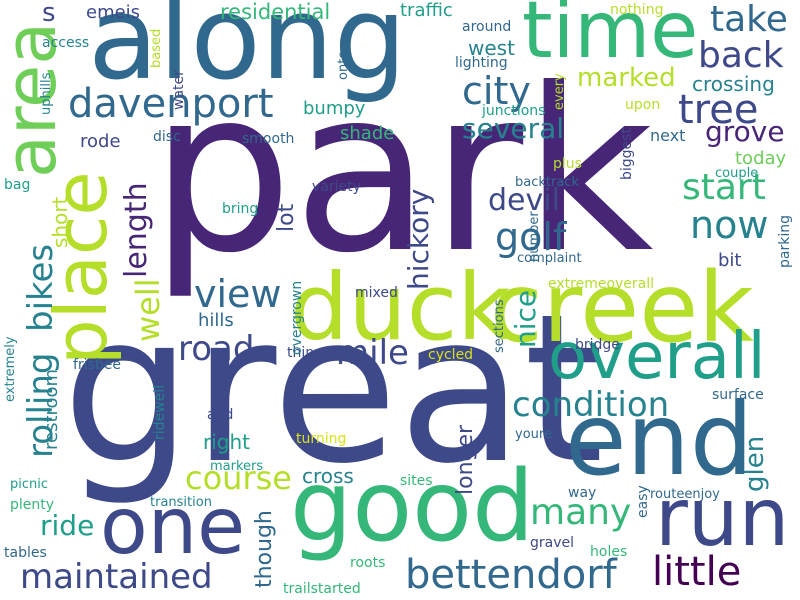 The width and height of the screenshot is (800, 600). What do you see at coordinates (328, 476) in the screenshot?
I see `word-cross: cross` at bounding box center [328, 476].